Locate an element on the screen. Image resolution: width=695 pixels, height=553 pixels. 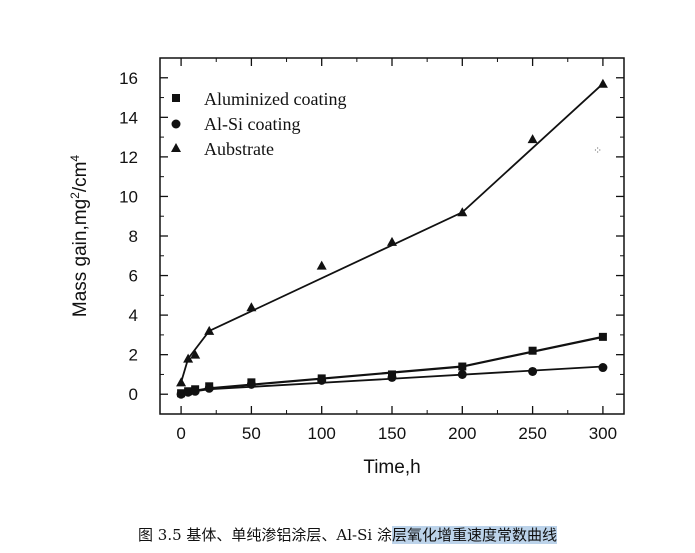
y-tick-label-14: 14 is located at coordinates (128, 117).